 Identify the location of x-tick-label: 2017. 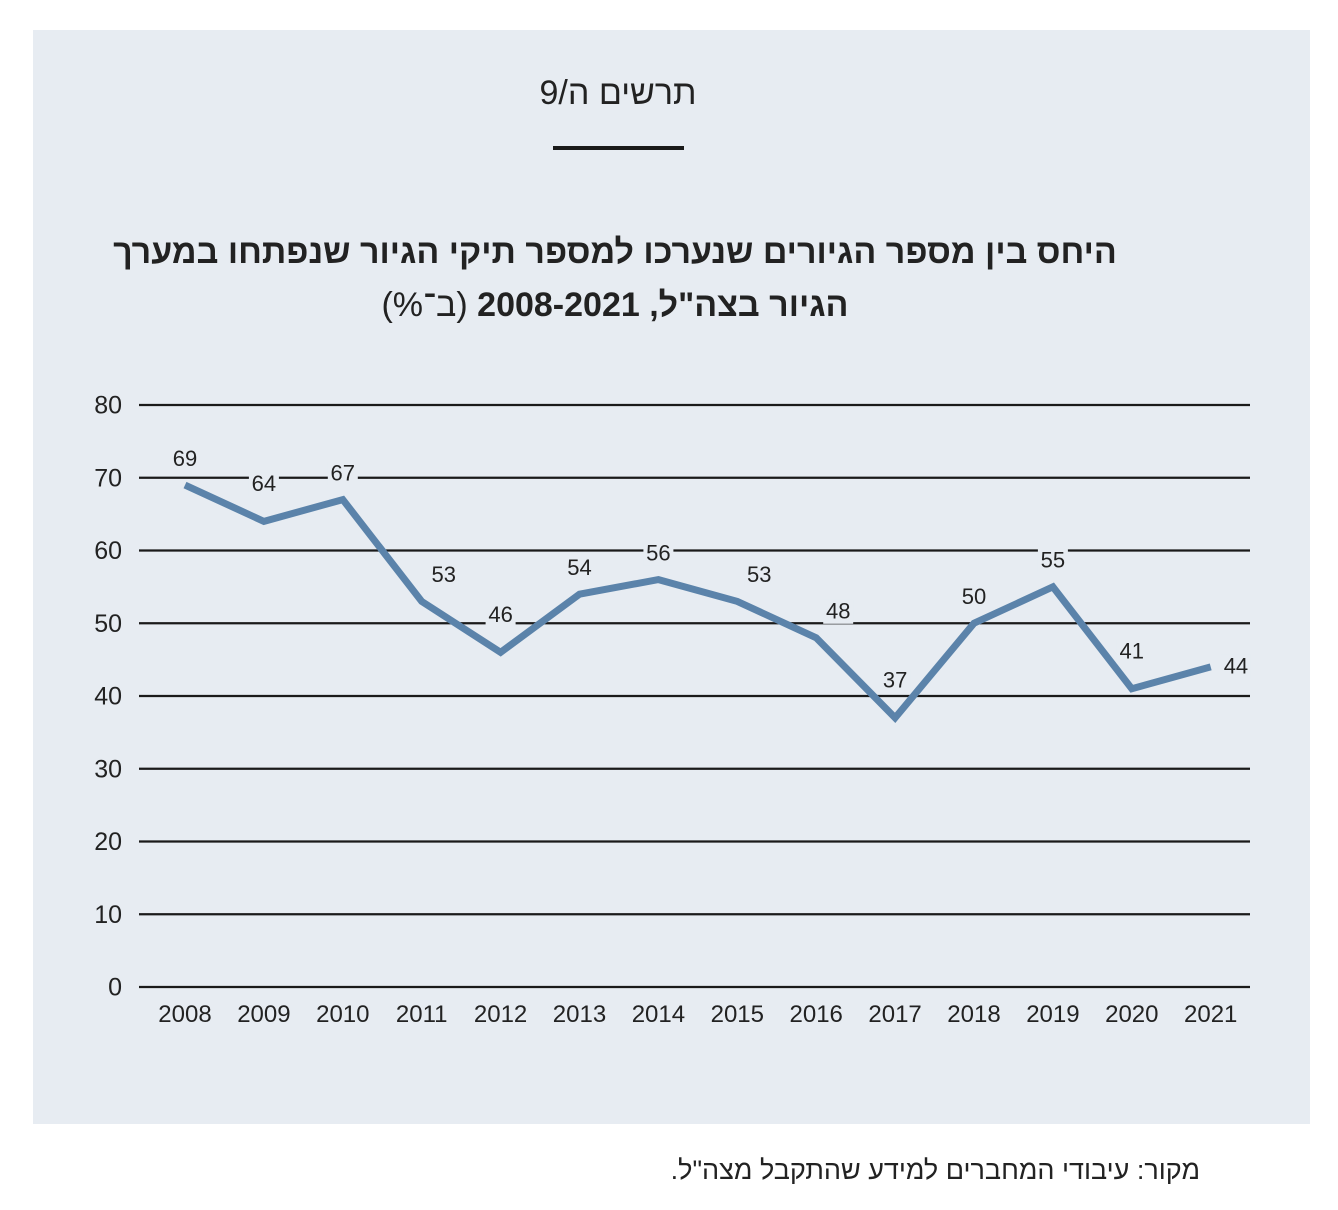
(894, 1014).